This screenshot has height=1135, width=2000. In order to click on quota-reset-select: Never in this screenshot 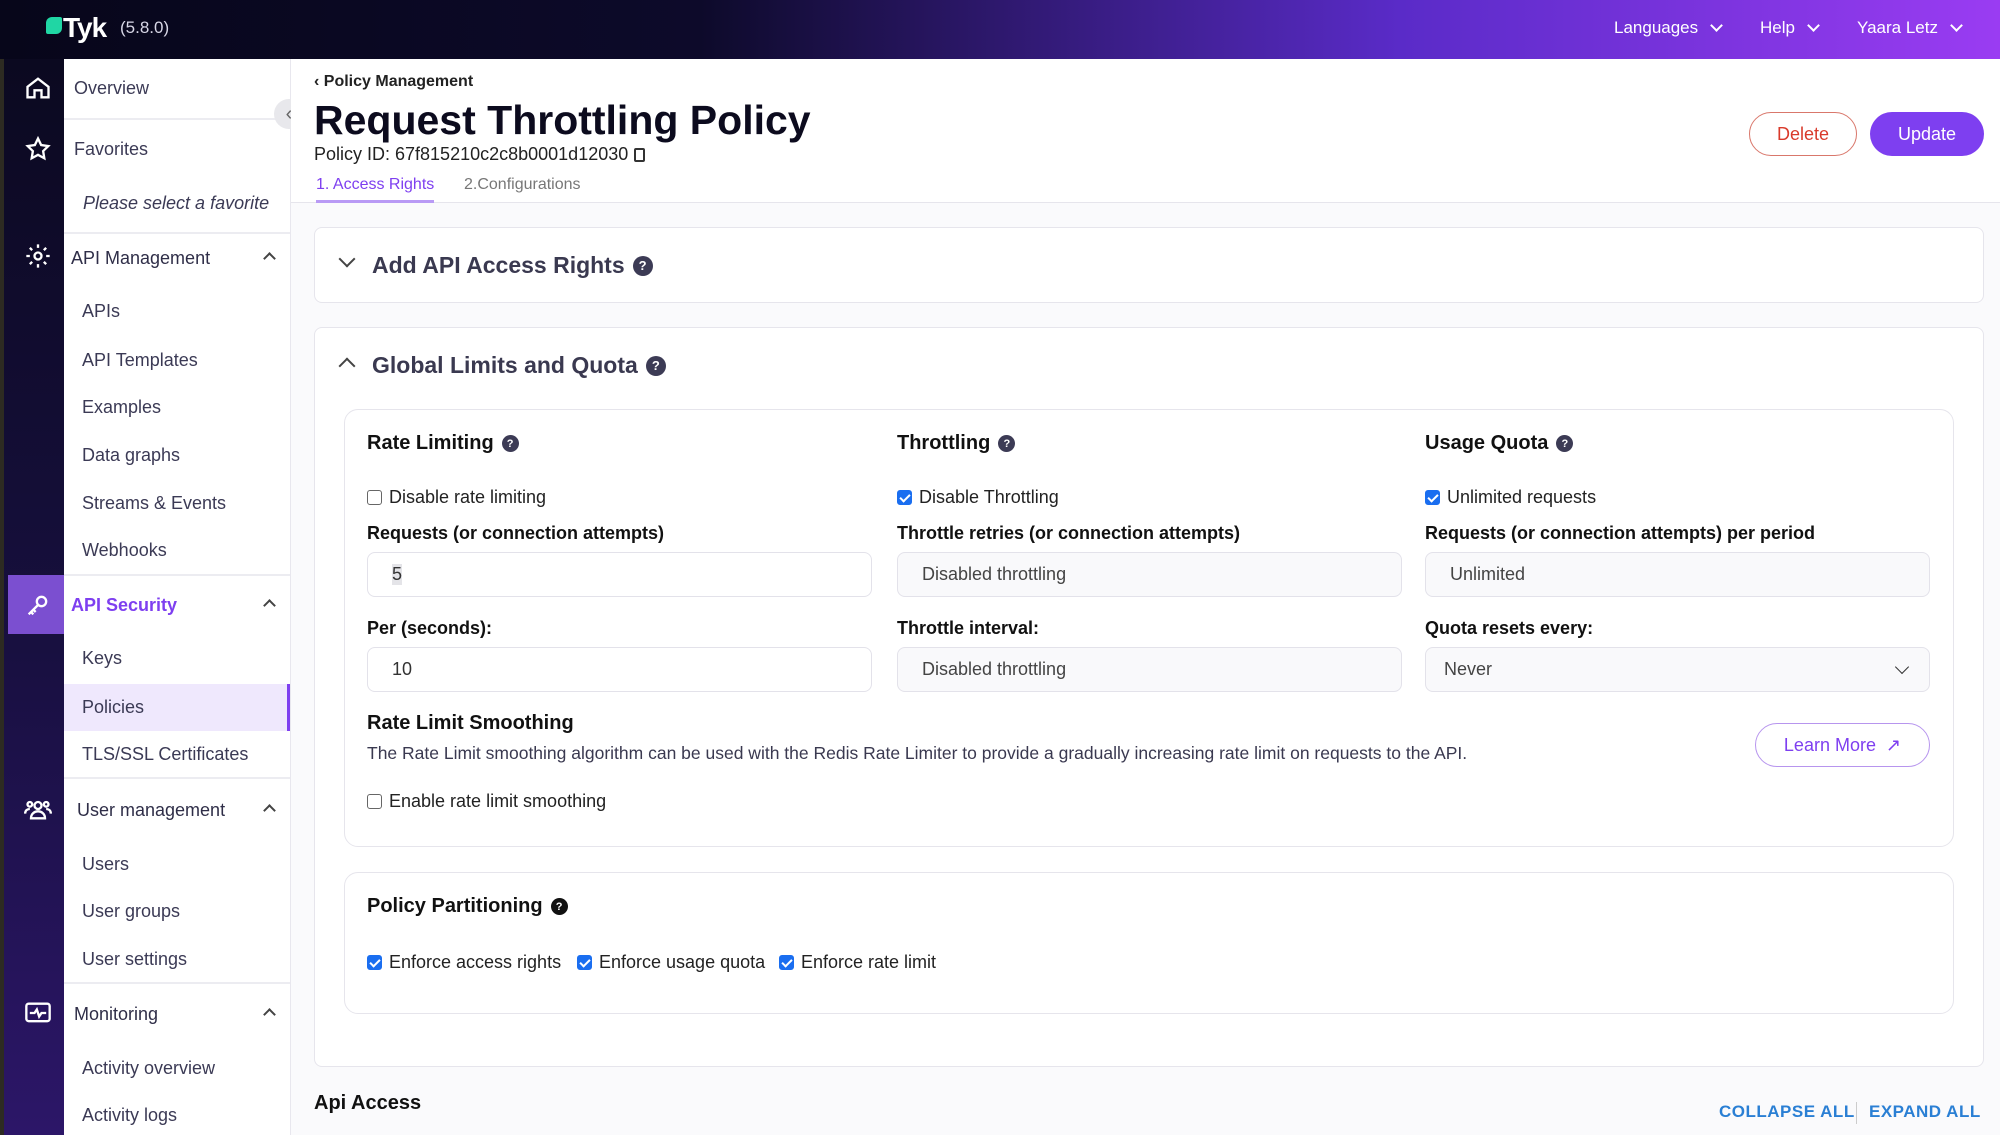, I will do `click(1677, 669)`.